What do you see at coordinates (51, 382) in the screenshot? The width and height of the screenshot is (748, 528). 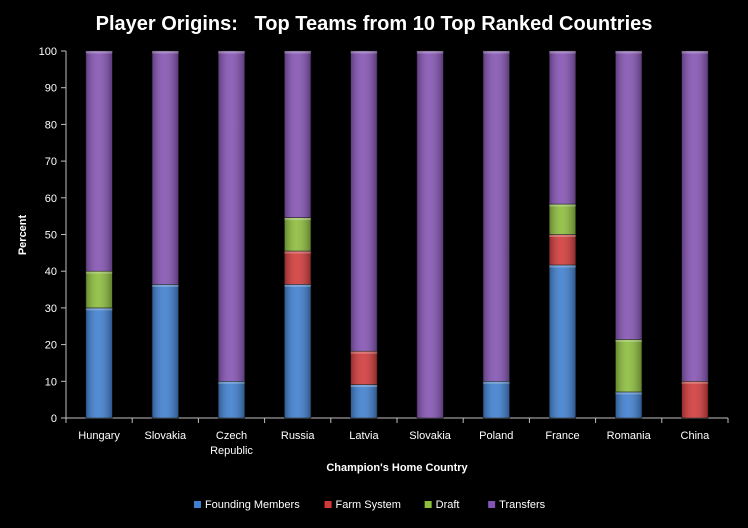 I see `y-tick-label: 10` at bounding box center [51, 382].